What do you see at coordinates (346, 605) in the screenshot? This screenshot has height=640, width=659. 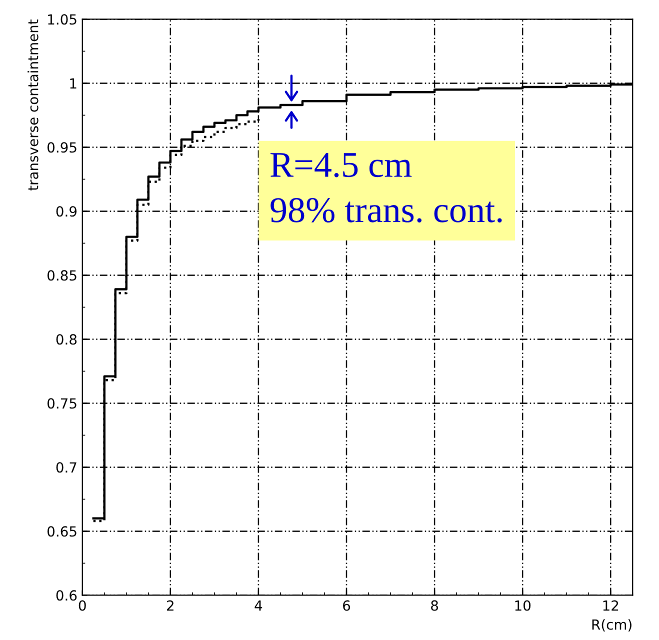 I see `x-tick-label: 6` at bounding box center [346, 605].